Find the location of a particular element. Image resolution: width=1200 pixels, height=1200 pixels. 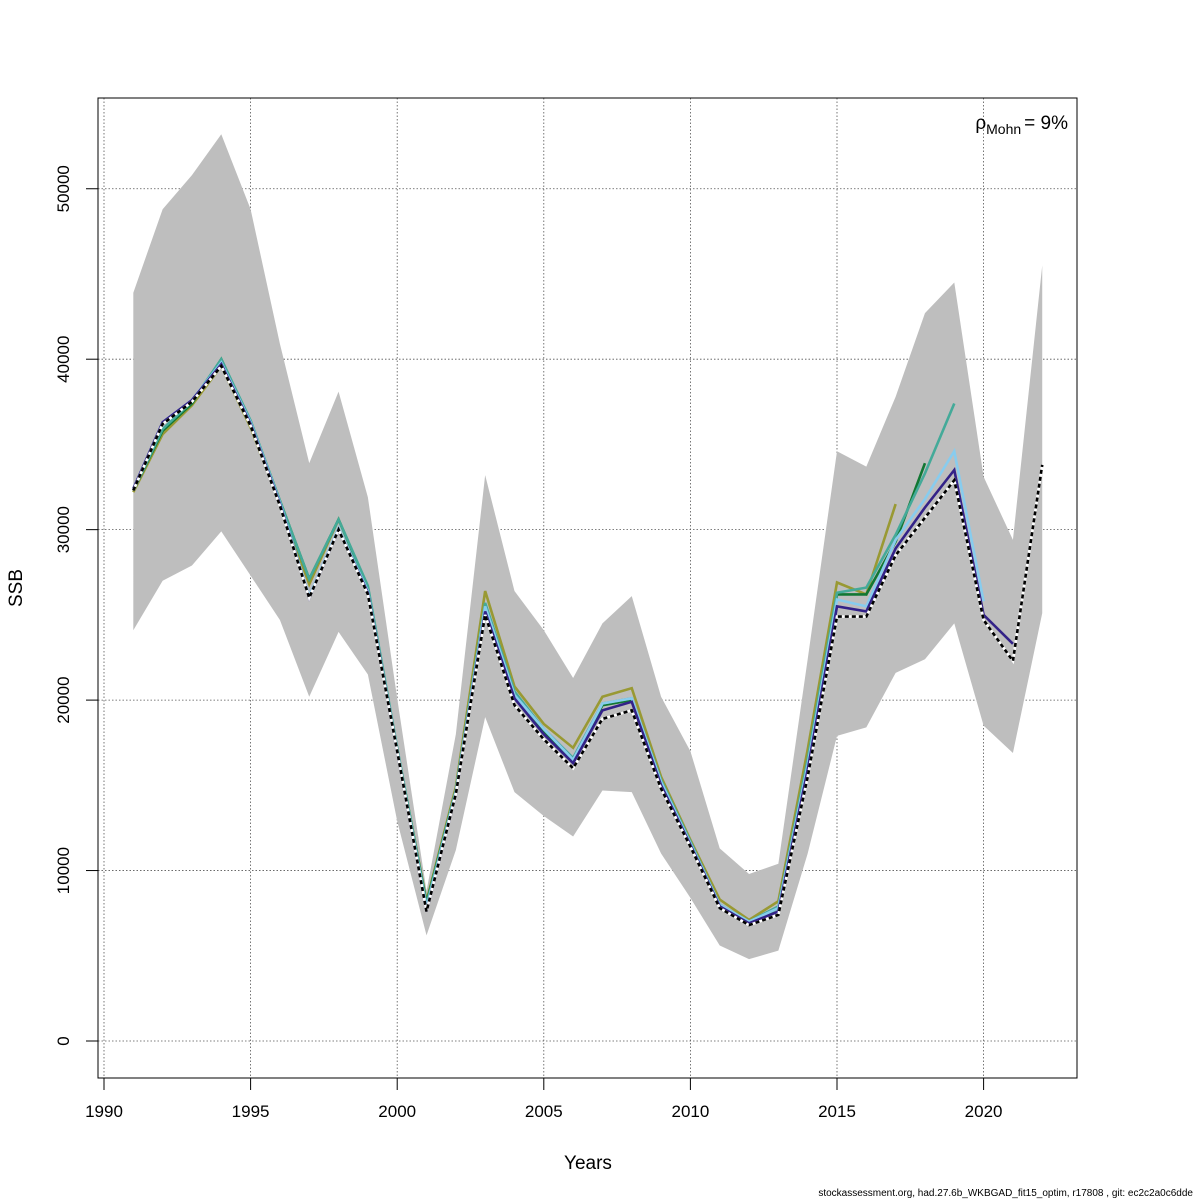

y-tick-label: 50000 is located at coordinates (63, 188).